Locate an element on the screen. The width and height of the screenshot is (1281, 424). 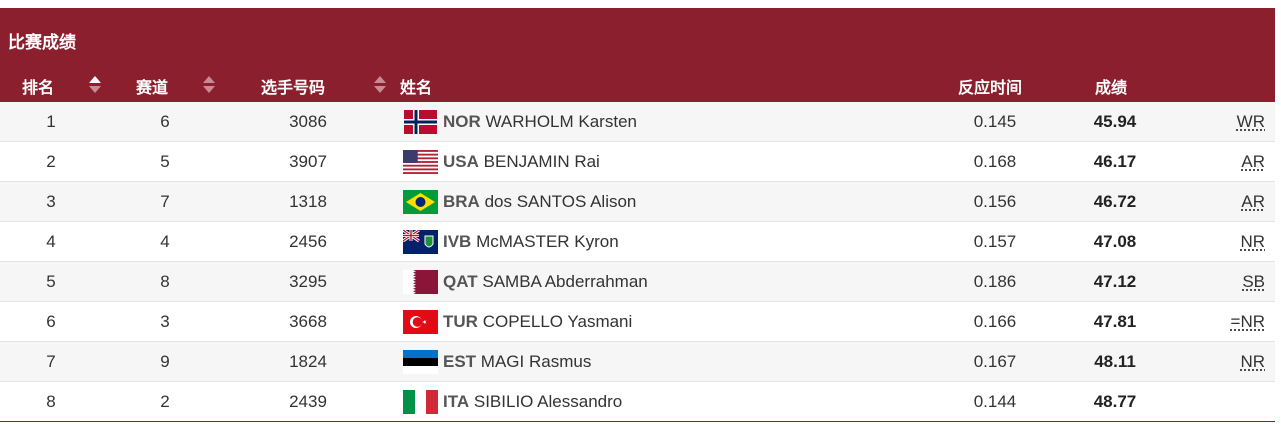
record-badge: WR is located at coordinates (1250, 121).